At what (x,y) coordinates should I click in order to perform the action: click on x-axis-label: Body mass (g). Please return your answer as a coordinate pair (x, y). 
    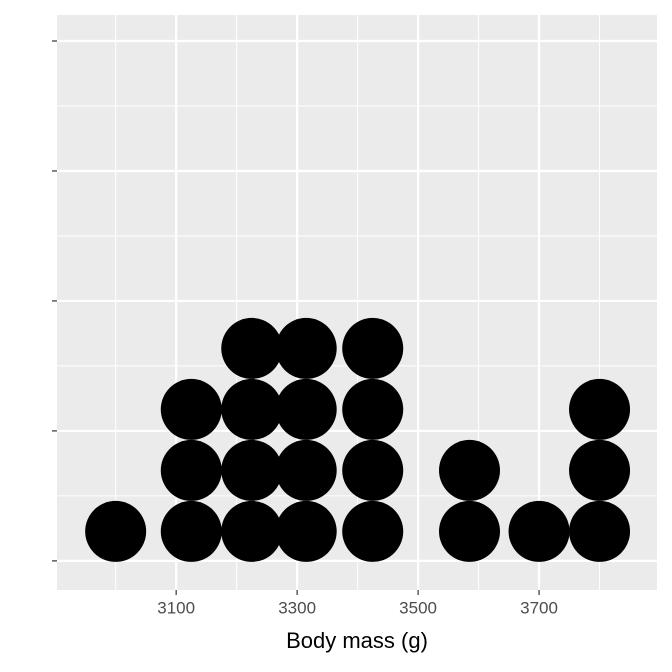
    Looking at the image, I should click on (357, 640).